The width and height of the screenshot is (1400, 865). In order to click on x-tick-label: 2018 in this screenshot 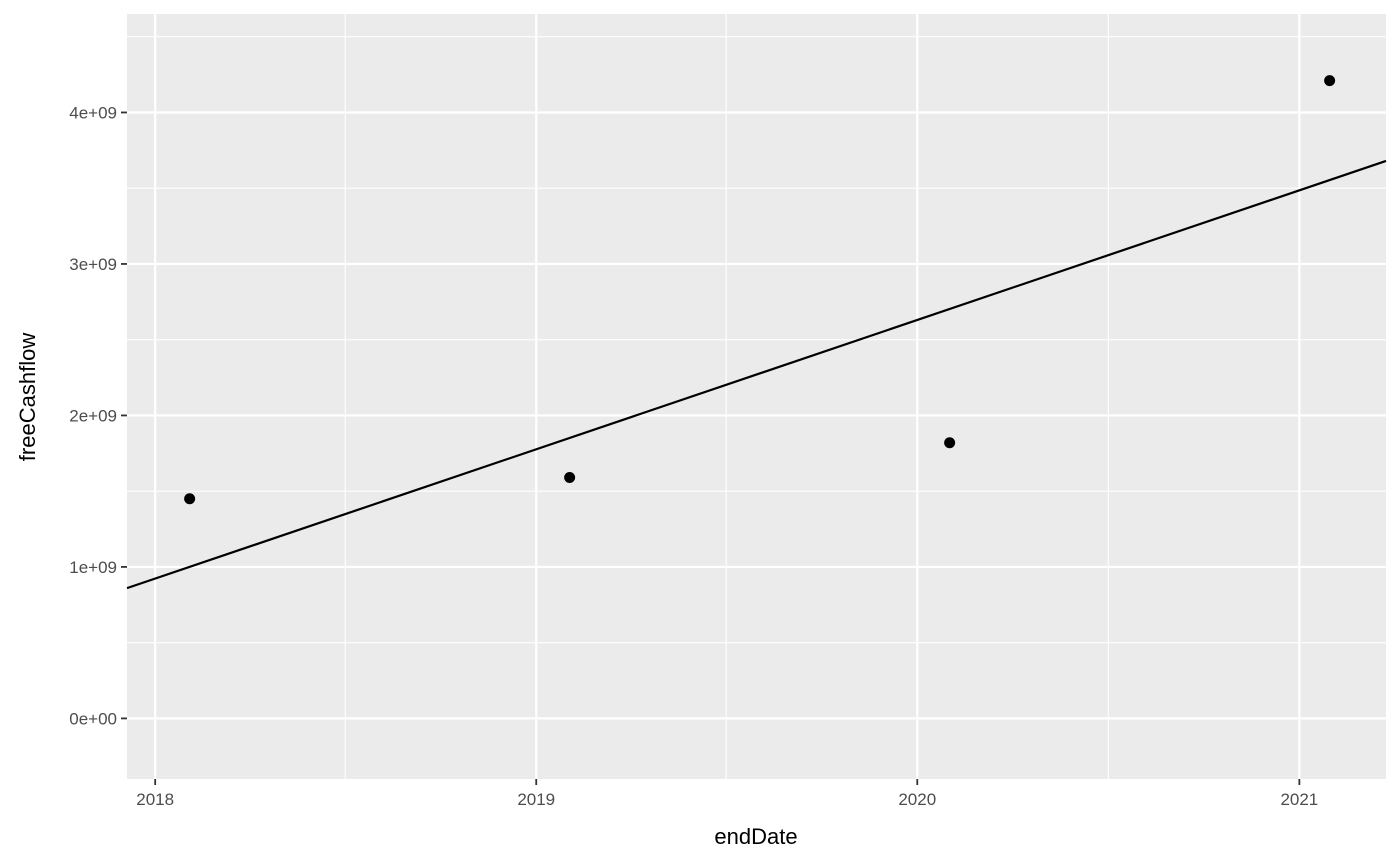, I will do `click(155, 799)`.